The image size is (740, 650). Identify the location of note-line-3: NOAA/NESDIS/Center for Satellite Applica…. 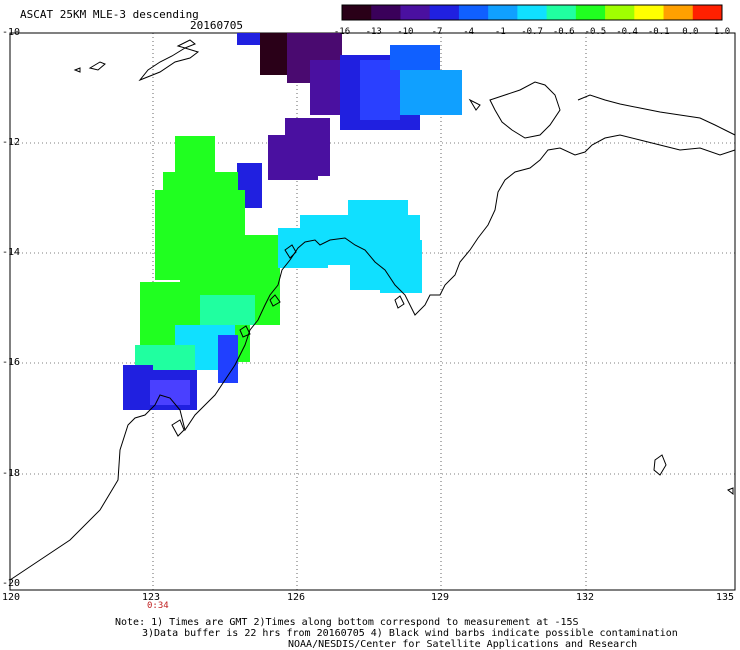
(463, 644).